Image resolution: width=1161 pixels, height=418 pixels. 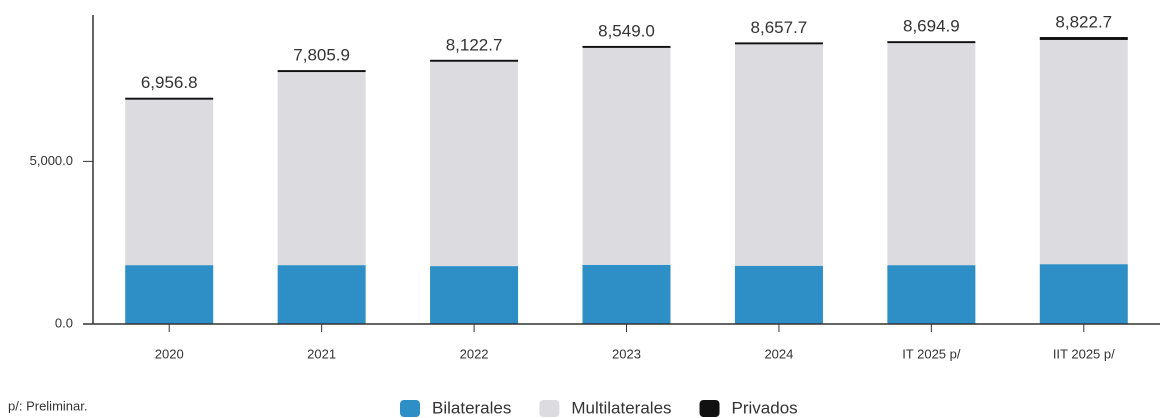 What do you see at coordinates (169, 82) in the screenshot?
I see `total-label: 6,956.8` at bounding box center [169, 82].